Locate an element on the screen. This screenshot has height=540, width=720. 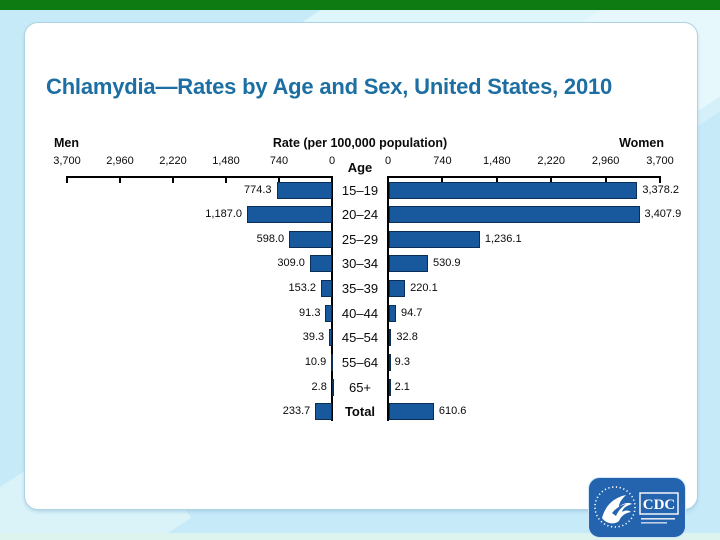
women-series-label: Women is located at coordinates (641, 143).